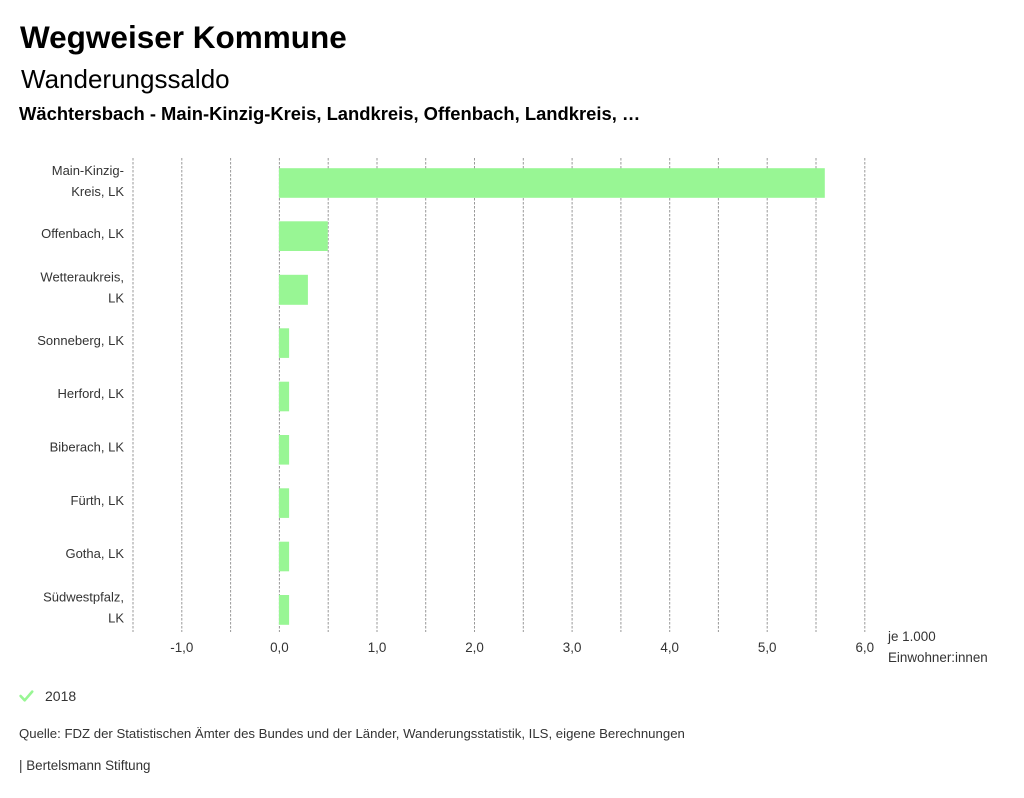 This screenshot has width=1024, height=798. I want to click on svg-text: Main-Kinzig-, so click(88, 170).